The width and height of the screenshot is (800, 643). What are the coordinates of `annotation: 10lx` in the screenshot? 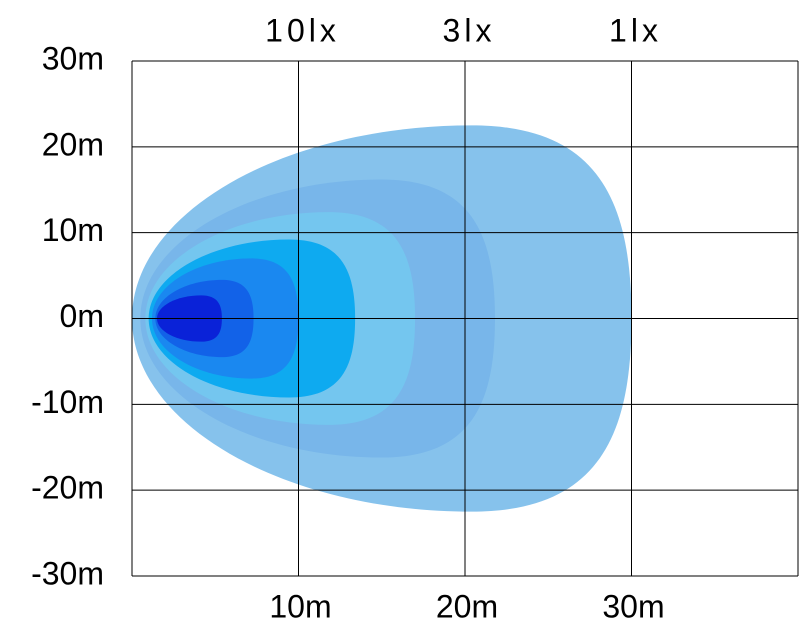 It's located at (302, 30).